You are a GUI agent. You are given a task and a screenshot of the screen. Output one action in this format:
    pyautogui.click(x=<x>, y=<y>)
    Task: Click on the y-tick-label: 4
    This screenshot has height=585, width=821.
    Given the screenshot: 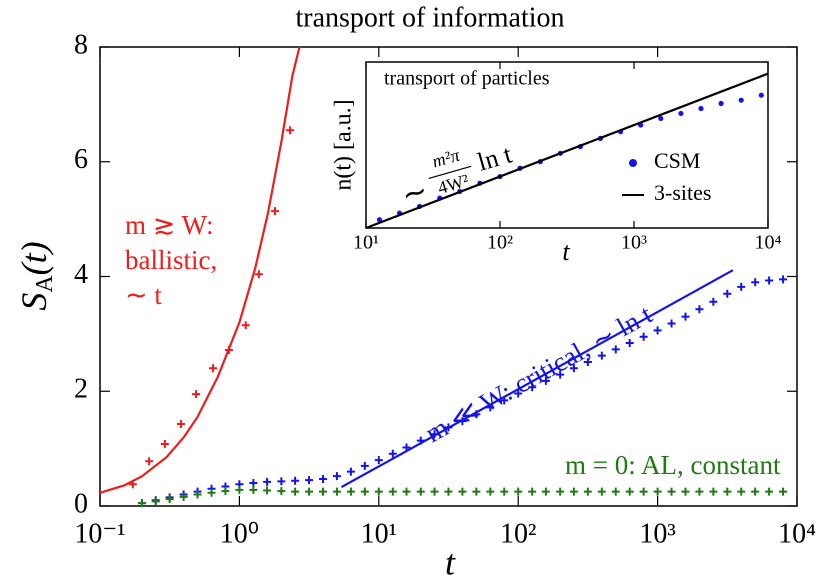 What is the action you would take?
    pyautogui.click(x=81, y=274)
    